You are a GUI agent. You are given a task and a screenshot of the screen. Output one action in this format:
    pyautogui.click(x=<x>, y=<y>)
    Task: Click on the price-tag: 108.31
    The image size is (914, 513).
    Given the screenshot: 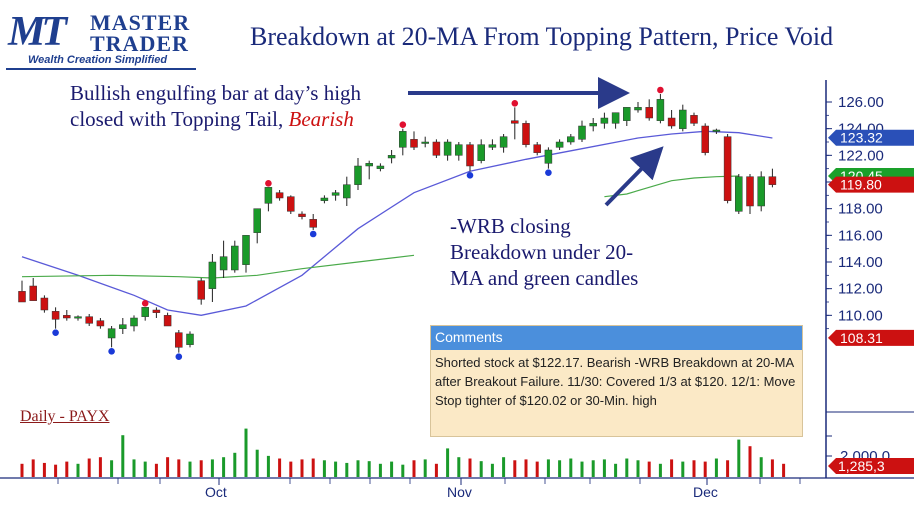 What is the action you would take?
    pyautogui.click(x=871, y=337)
    